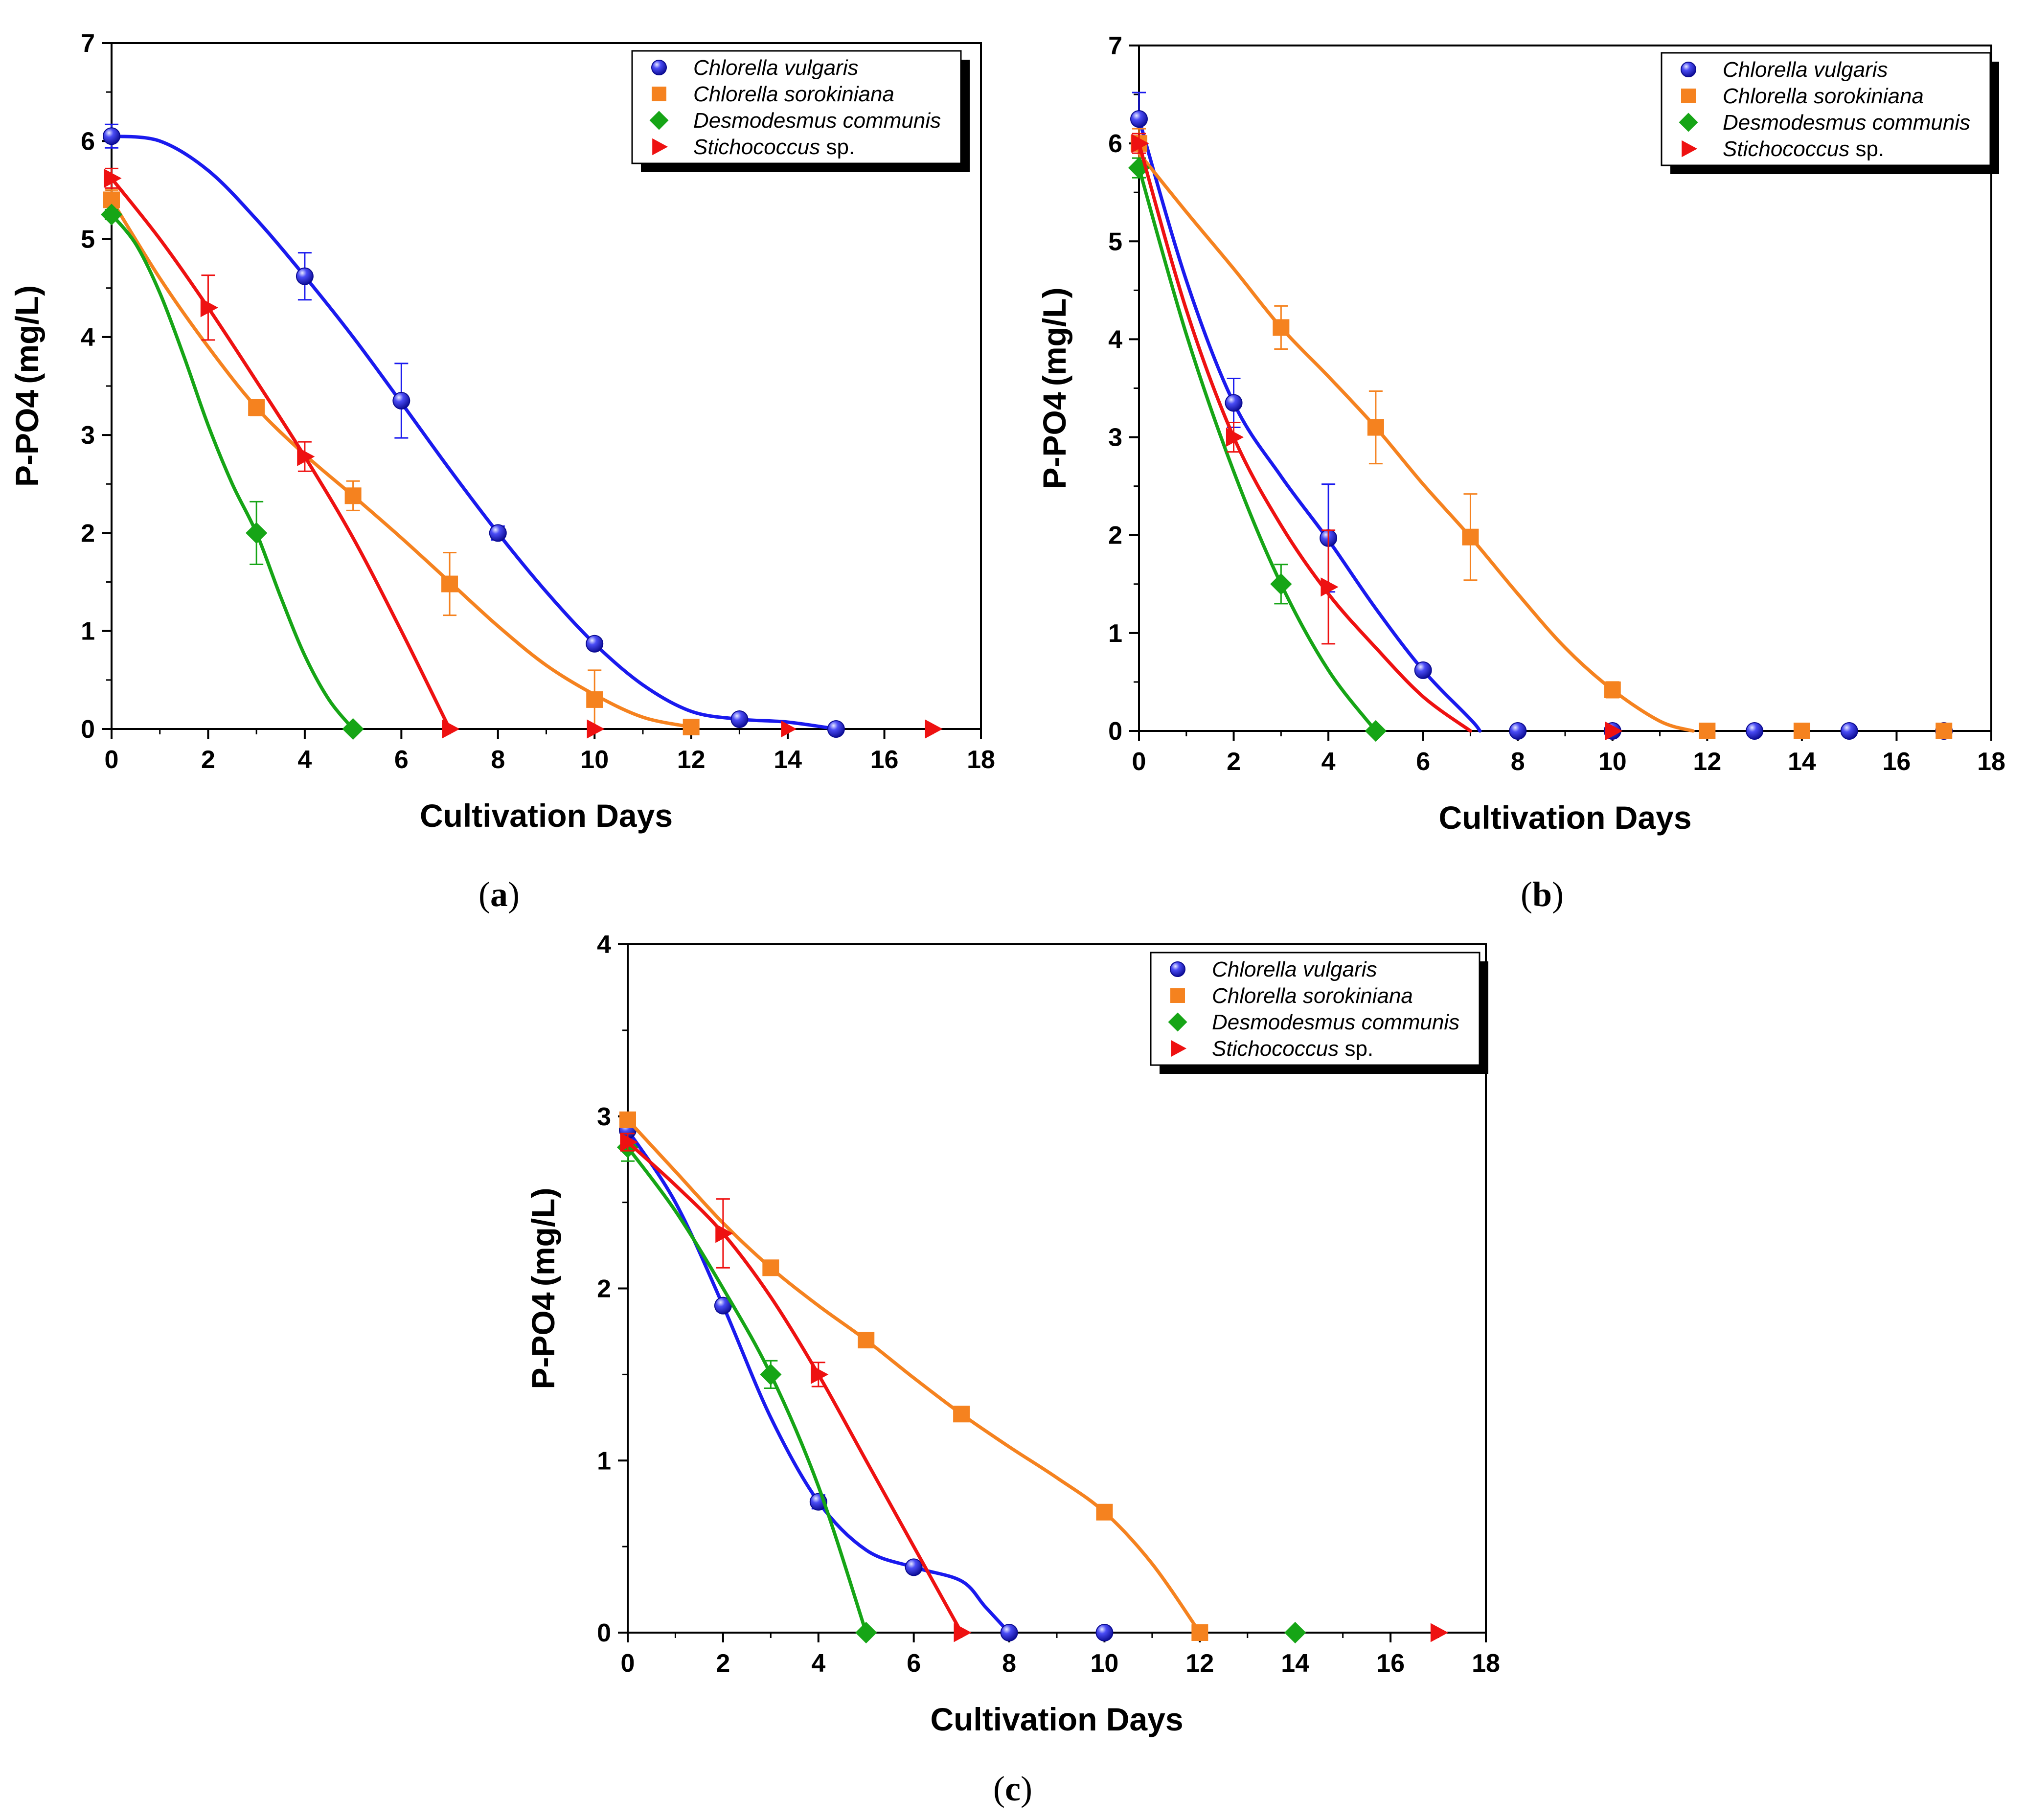 The height and width of the screenshot is (1820, 2027). I want to click on x-tick-label: 14, so click(788, 760).